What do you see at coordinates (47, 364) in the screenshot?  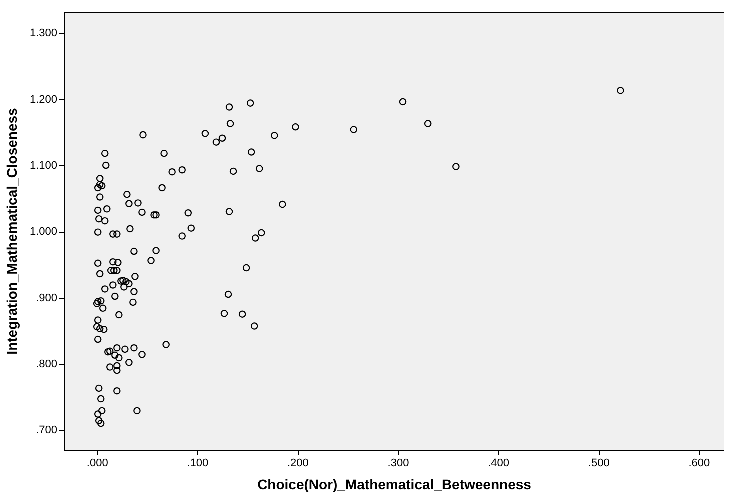 I see `y-tick-label: .800` at bounding box center [47, 364].